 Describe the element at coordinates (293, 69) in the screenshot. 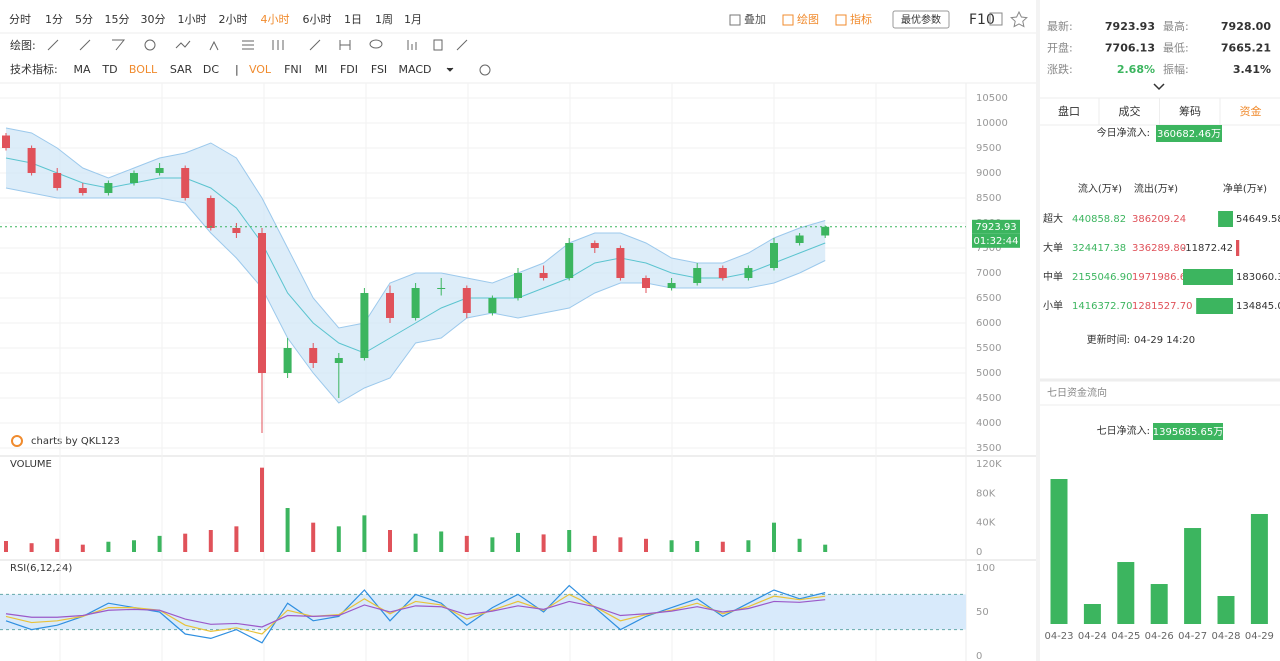

I see `indicator: FNI` at that location.